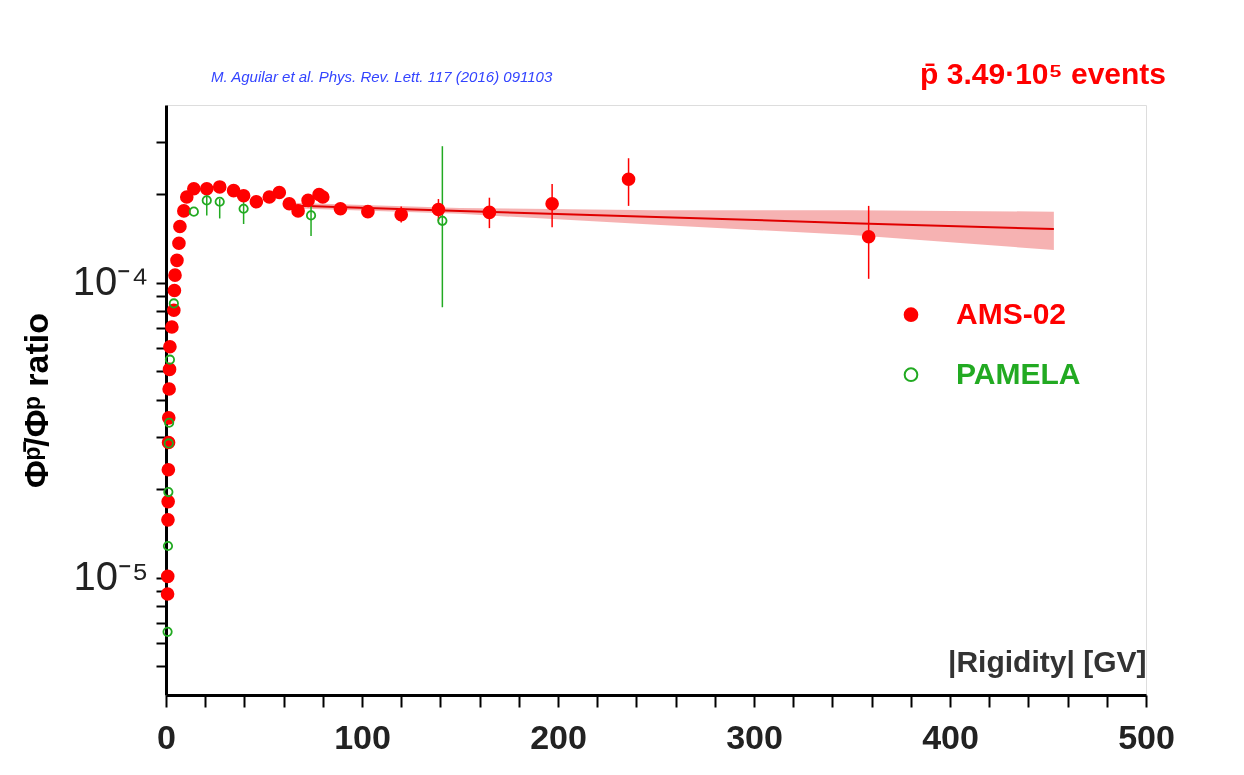 Image resolution: width=1244 pixels, height=775 pixels. I want to click on x-tick-label: 100, so click(362, 736).